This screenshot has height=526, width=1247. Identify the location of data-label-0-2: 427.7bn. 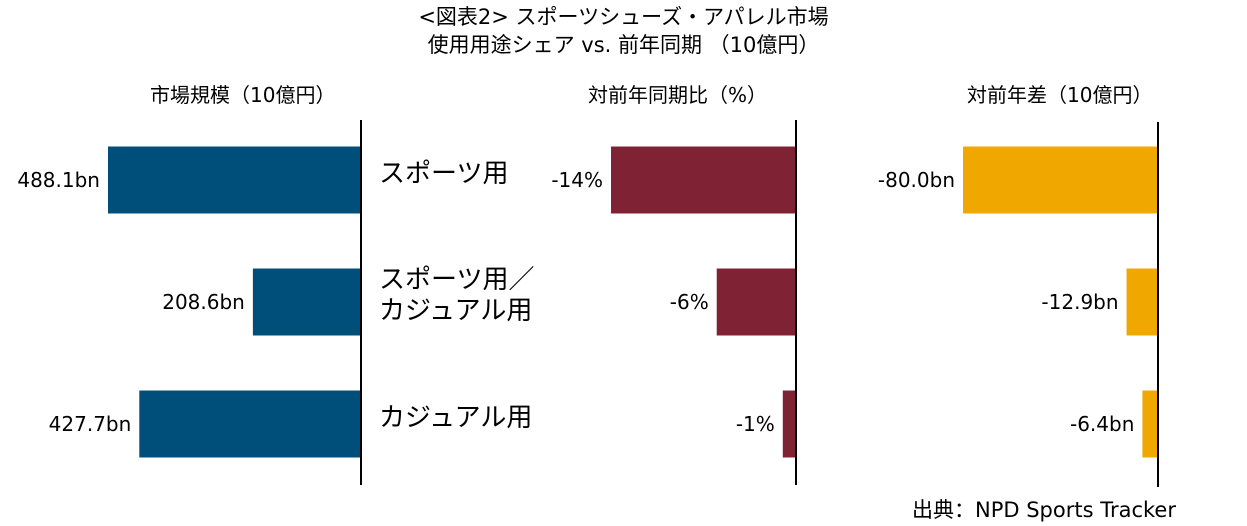
(90, 424).